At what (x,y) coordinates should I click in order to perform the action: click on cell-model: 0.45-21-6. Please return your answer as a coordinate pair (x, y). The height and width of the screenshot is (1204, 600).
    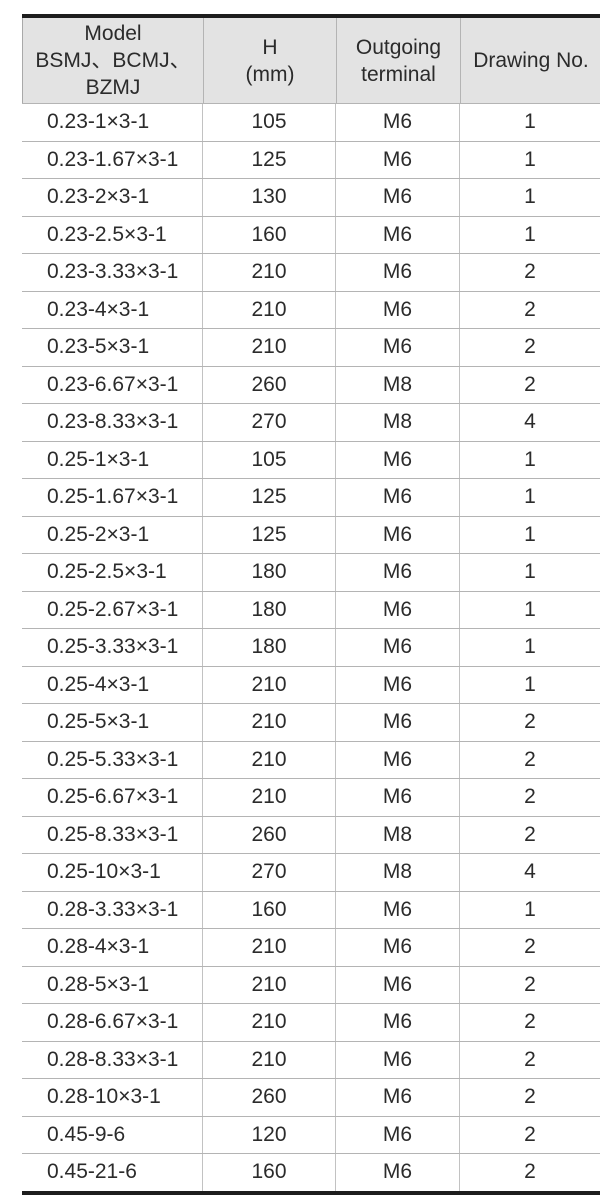
    Looking at the image, I should click on (92, 1172).